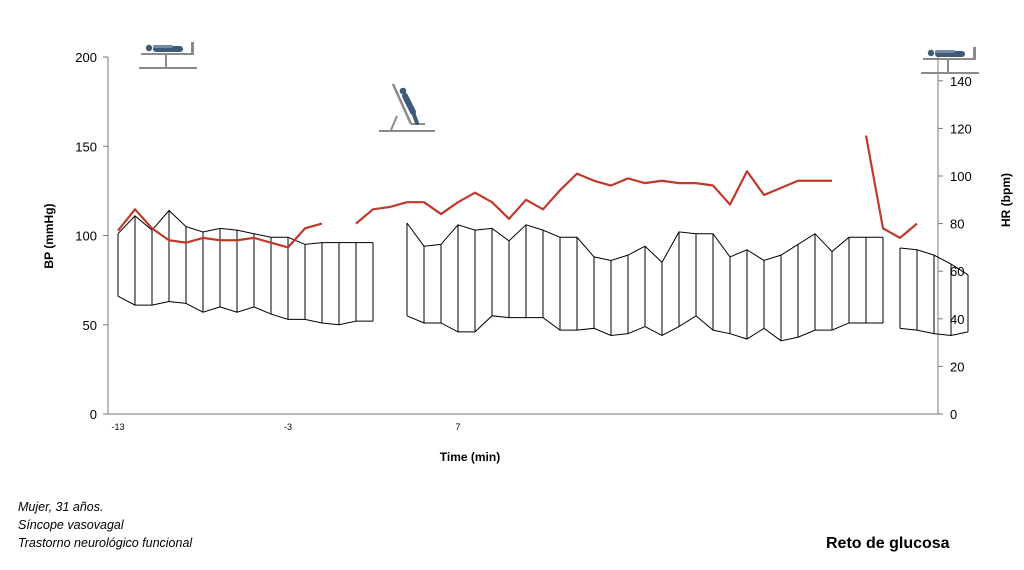 This screenshot has height=570, width=1024. What do you see at coordinates (470, 457) in the screenshot?
I see `x-axis-label: Time (min)` at bounding box center [470, 457].